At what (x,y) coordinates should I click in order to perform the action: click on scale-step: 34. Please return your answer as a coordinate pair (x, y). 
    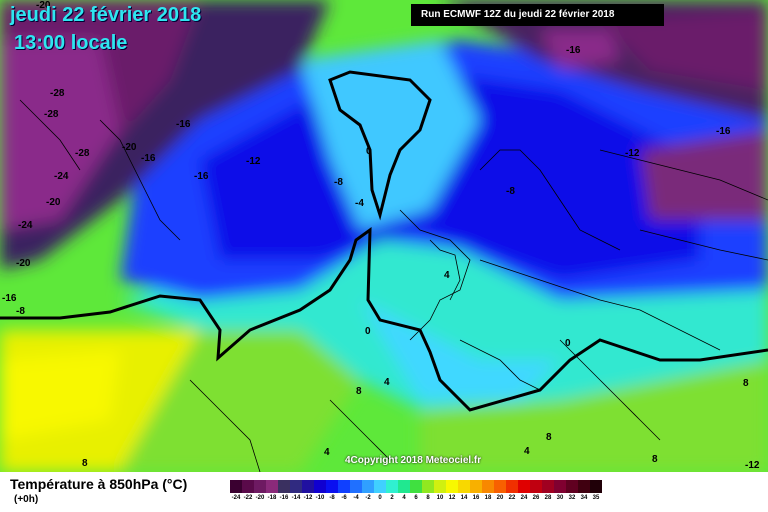
    Looking at the image, I should click on (584, 492).